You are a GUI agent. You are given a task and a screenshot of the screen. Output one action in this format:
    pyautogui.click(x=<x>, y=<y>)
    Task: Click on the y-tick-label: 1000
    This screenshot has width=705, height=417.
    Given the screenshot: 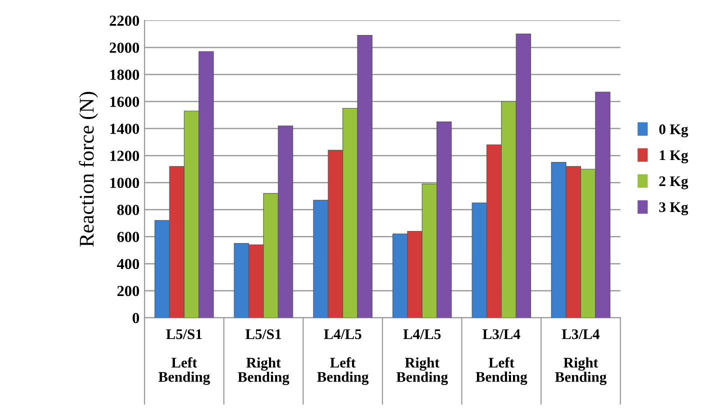 What is the action you would take?
    pyautogui.click(x=125, y=183)
    